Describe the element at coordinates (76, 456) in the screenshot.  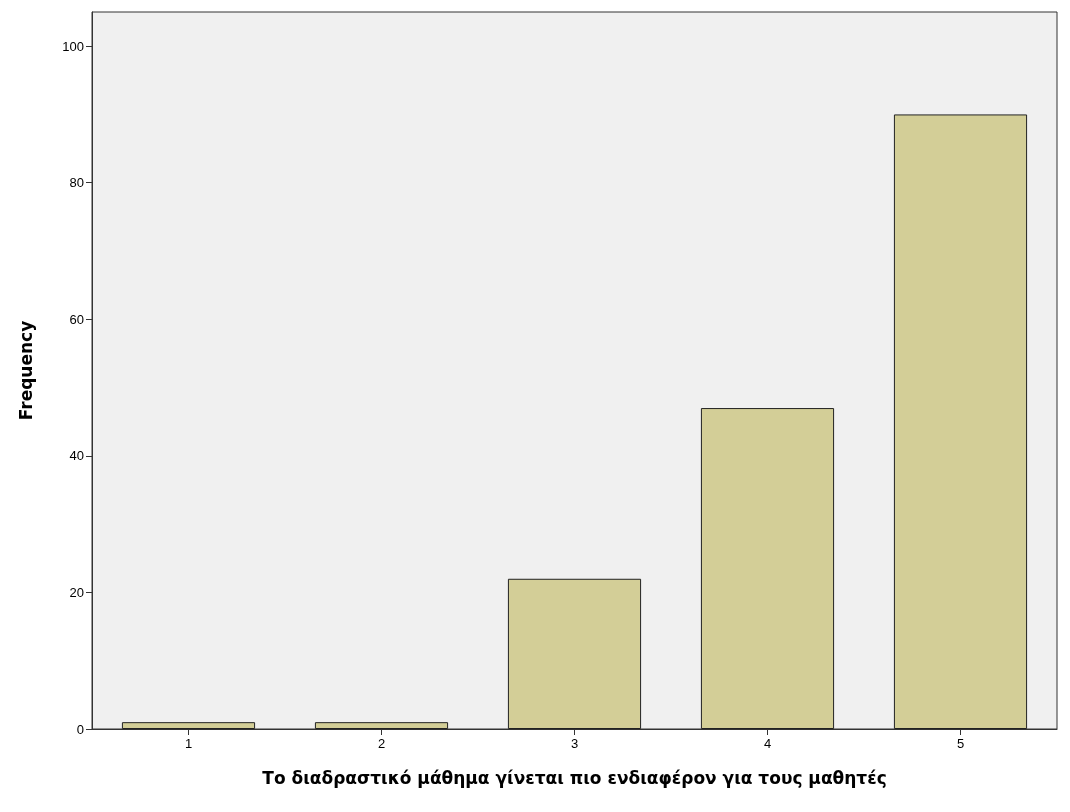
I see `y-tick-label: 40` at that location.